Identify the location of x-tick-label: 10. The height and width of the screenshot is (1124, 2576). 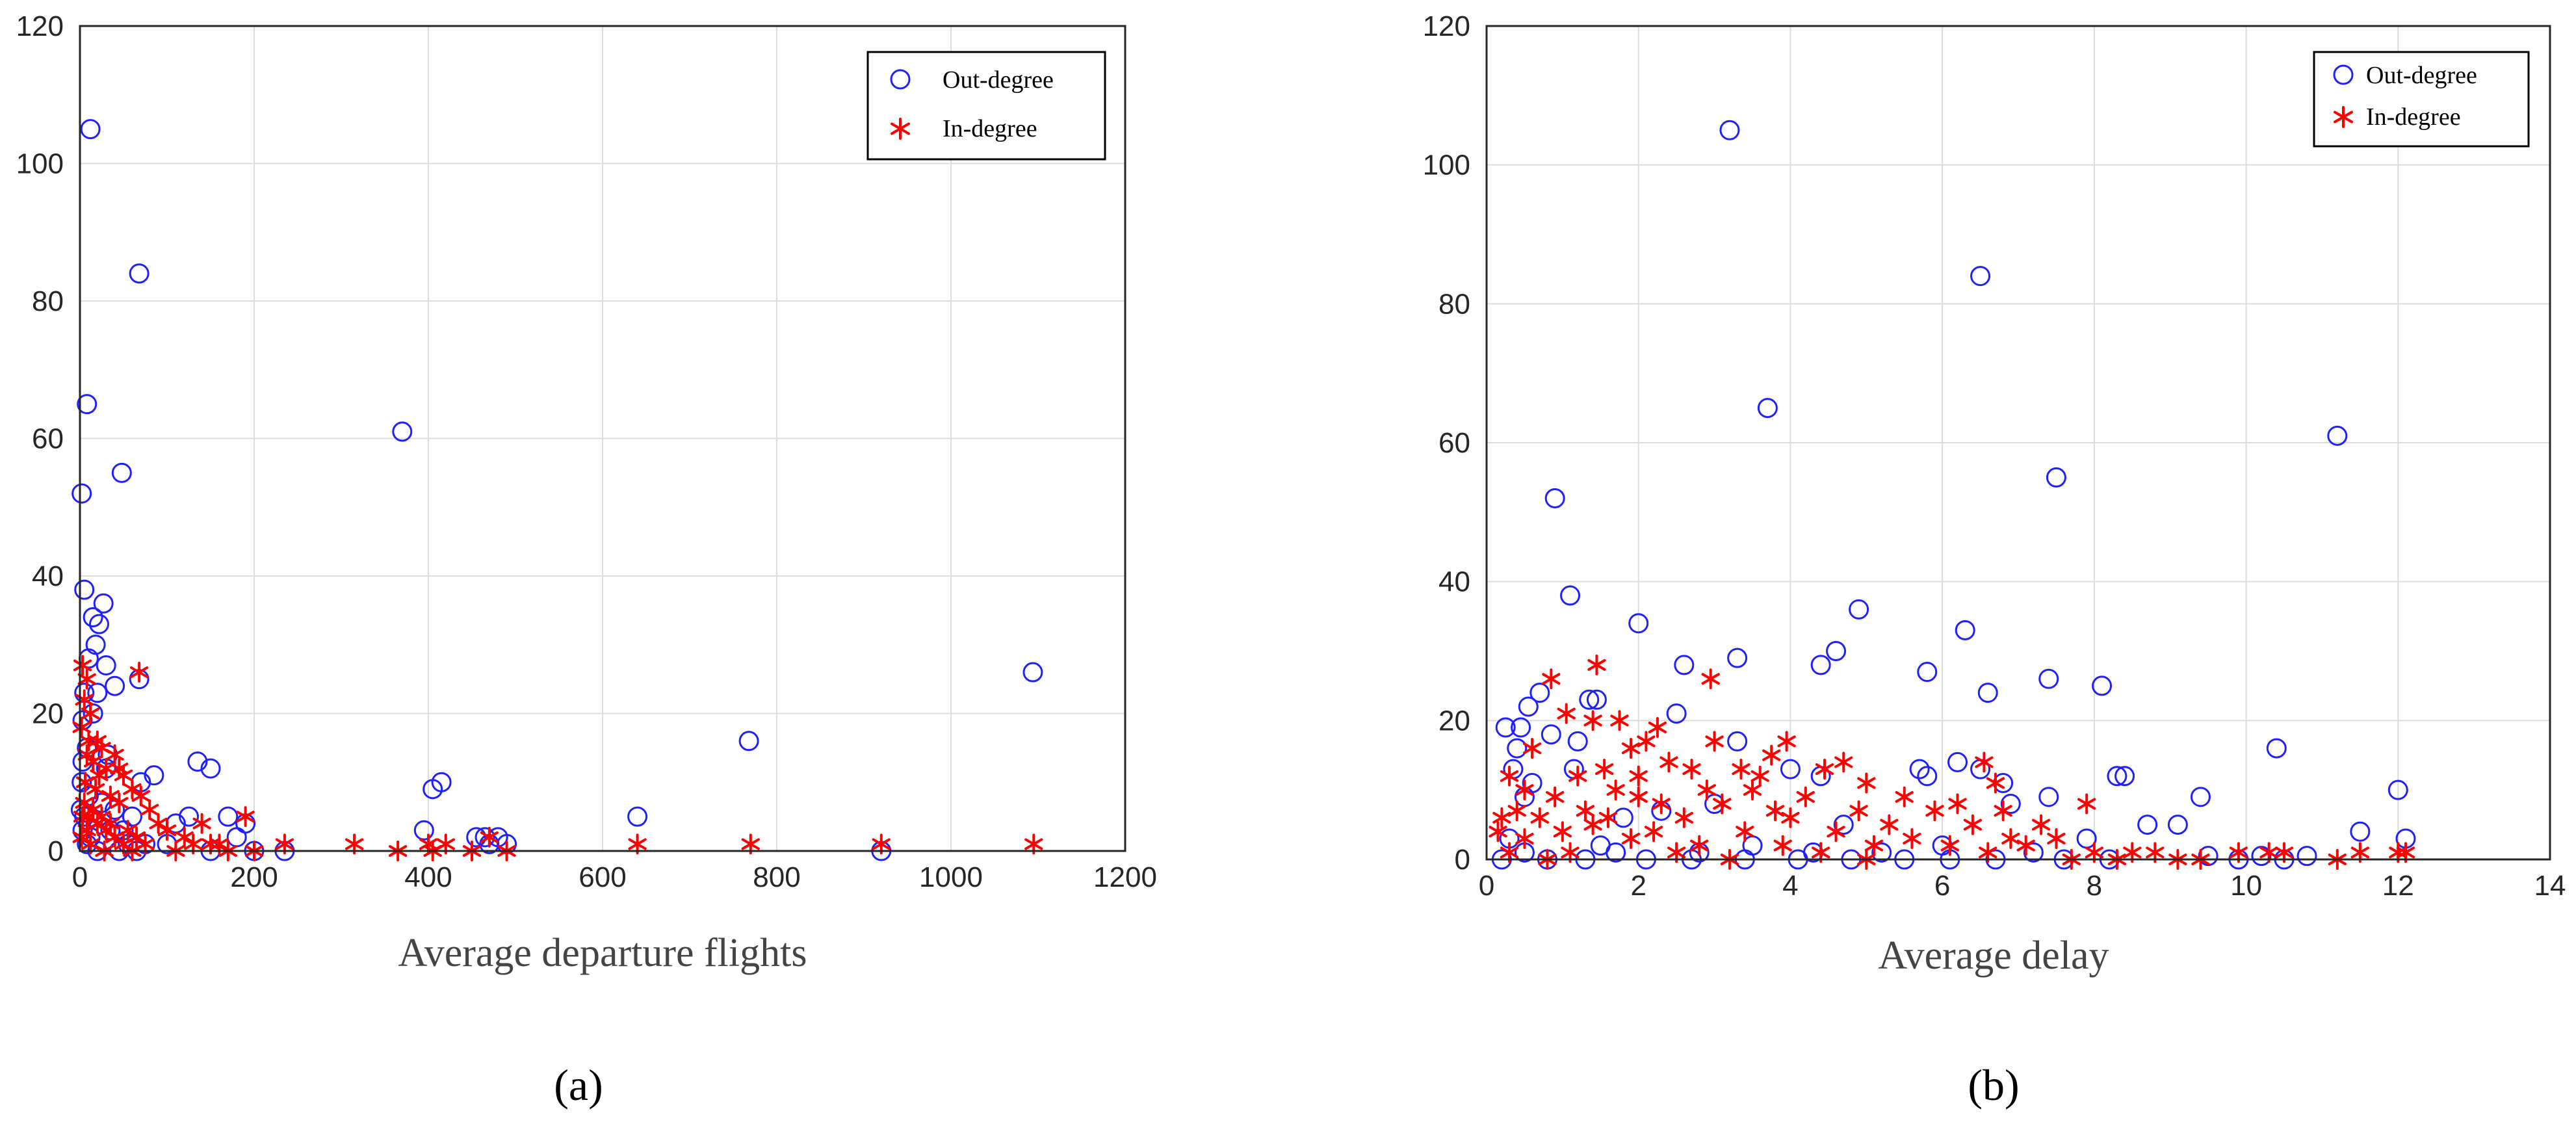
(2246, 886).